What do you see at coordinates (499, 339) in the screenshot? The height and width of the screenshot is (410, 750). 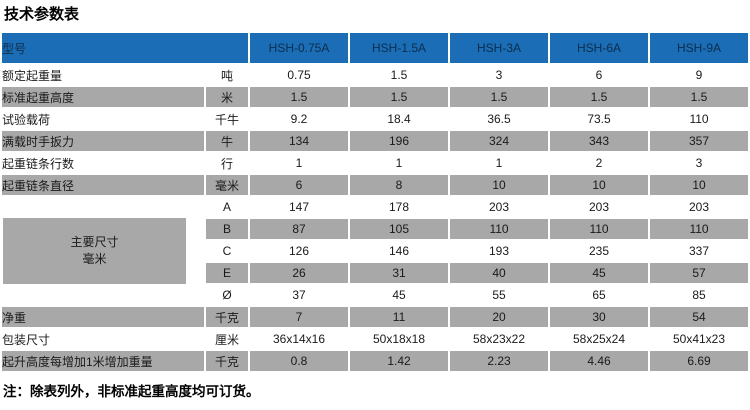 I see `value-cell: 58x23x22` at bounding box center [499, 339].